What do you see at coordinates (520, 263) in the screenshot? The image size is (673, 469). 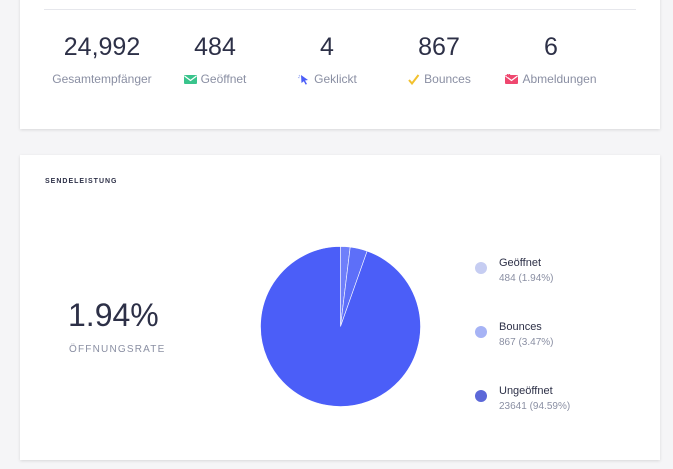 I see `legend-label: Geöffnet` at bounding box center [520, 263].